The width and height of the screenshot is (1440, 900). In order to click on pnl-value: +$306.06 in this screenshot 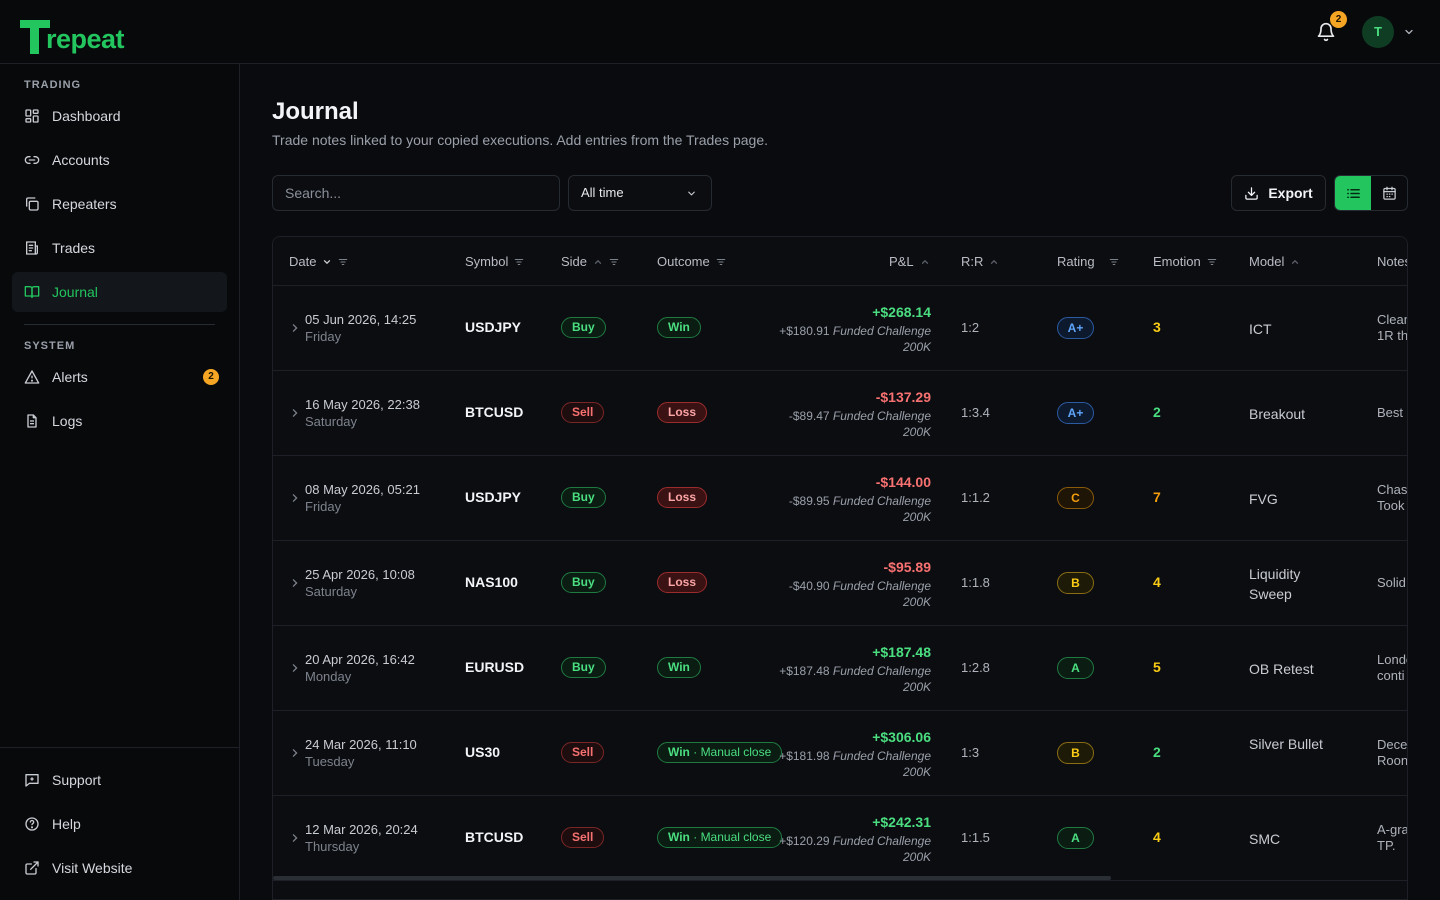, I will do `click(901, 737)`.